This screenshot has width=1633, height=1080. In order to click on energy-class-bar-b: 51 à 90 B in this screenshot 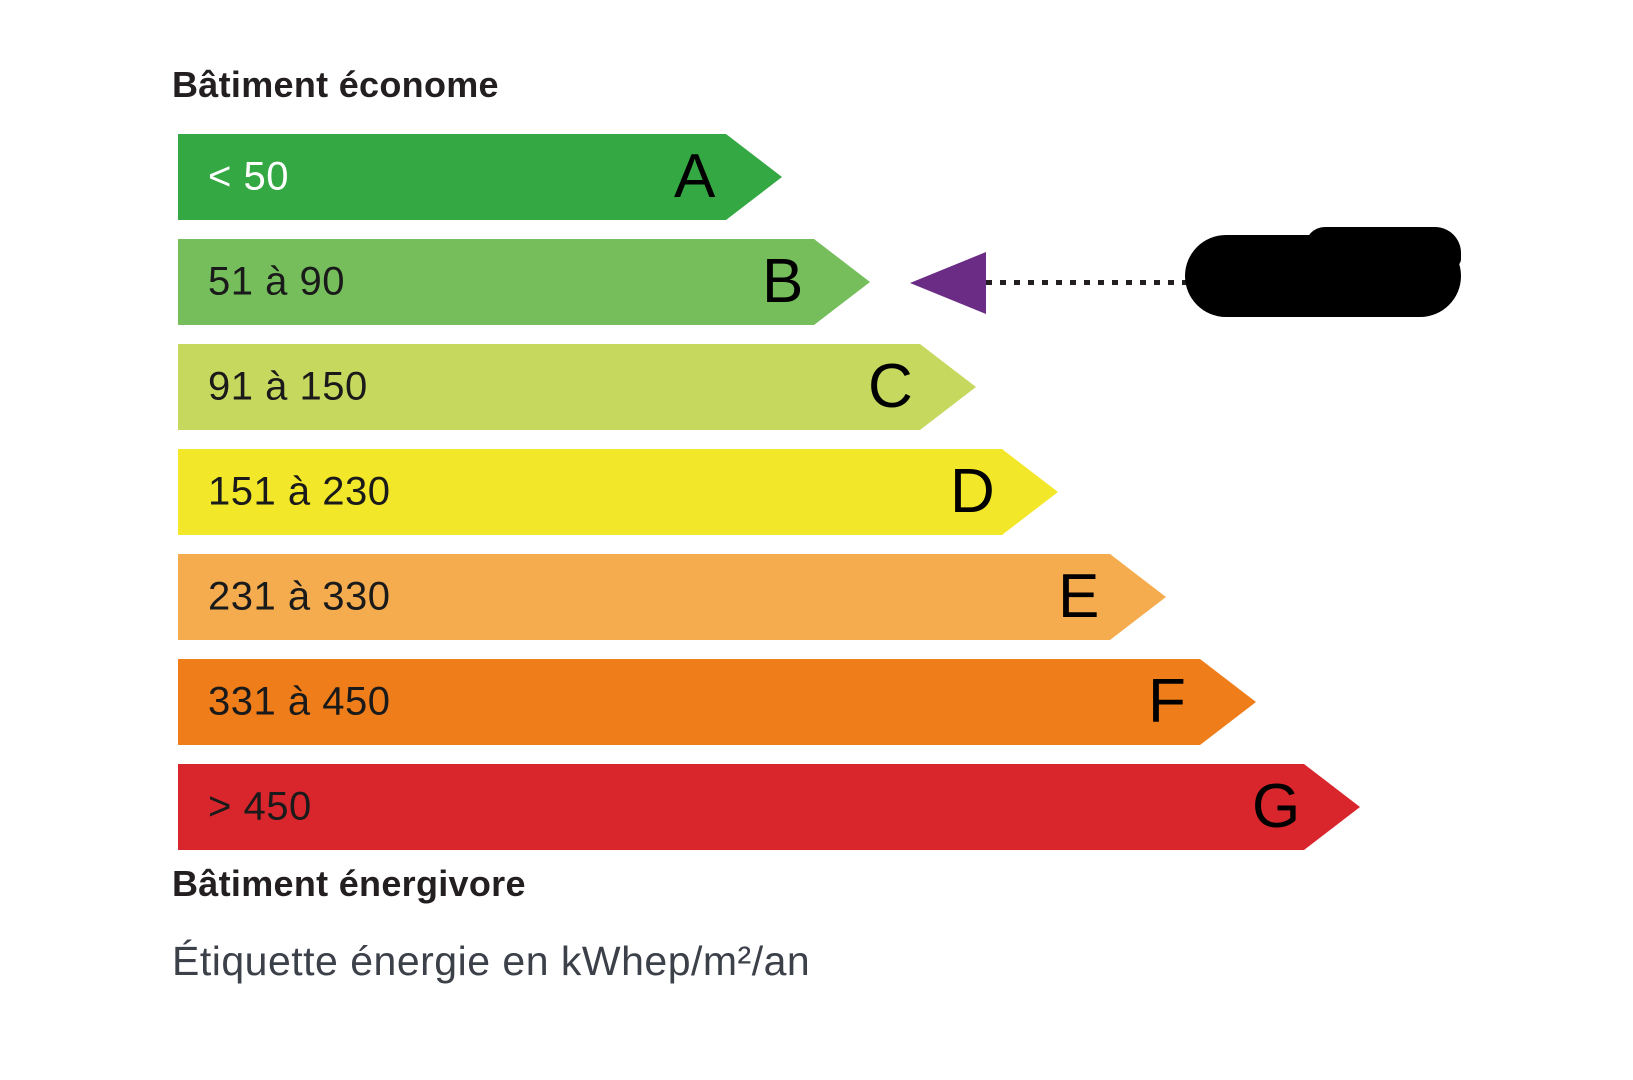, I will do `click(524, 282)`.